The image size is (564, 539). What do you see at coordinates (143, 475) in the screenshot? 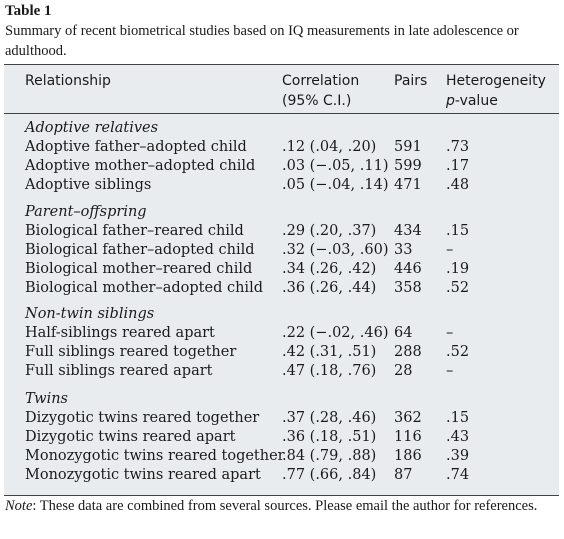
I see `cell-relationship: Monozygotic twins reared apart` at bounding box center [143, 475].